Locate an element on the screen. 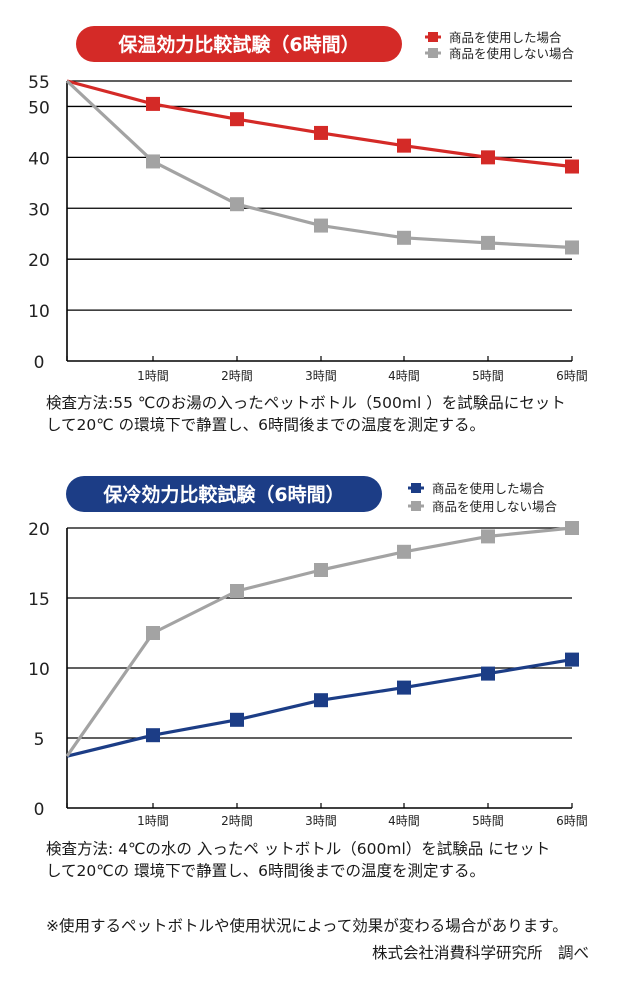  chart1-ytick-label: 50 is located at coordinates (39, 108).